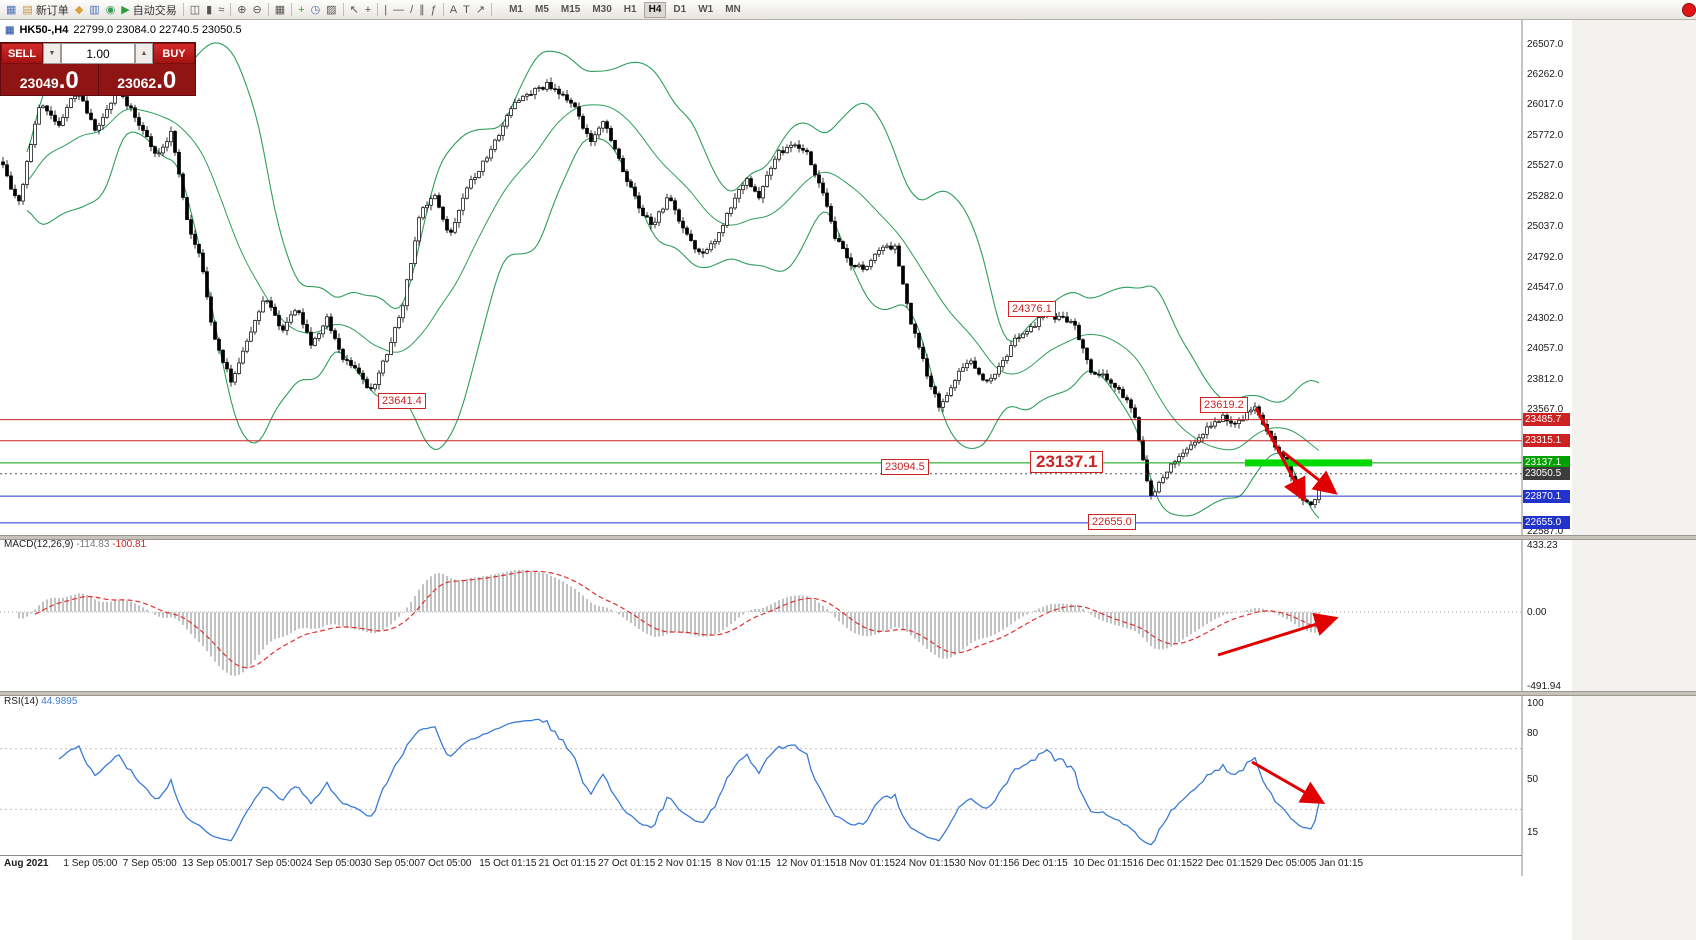  Describe the element at coordinates (402, 401) in the screenshot. I see `price-annotation: 23641.4` at that location.